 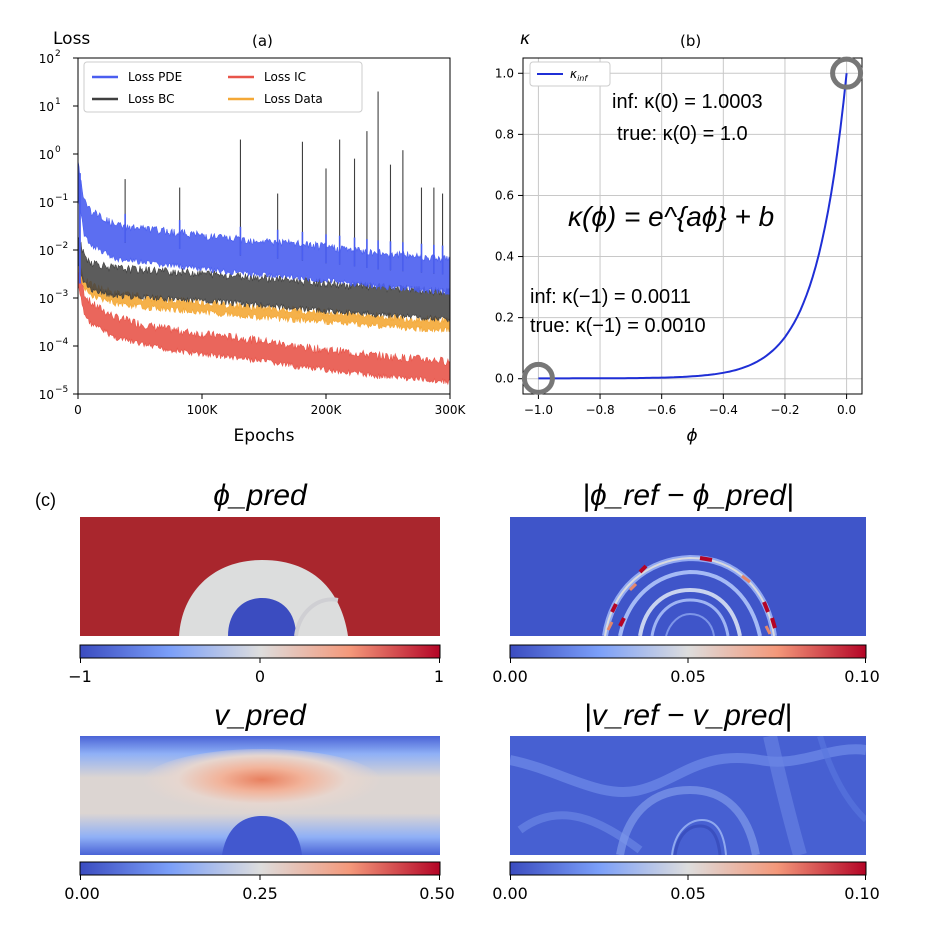 I want to click on v-pred-cbar-tick-0: 0.00, so click(x=82, y=893).